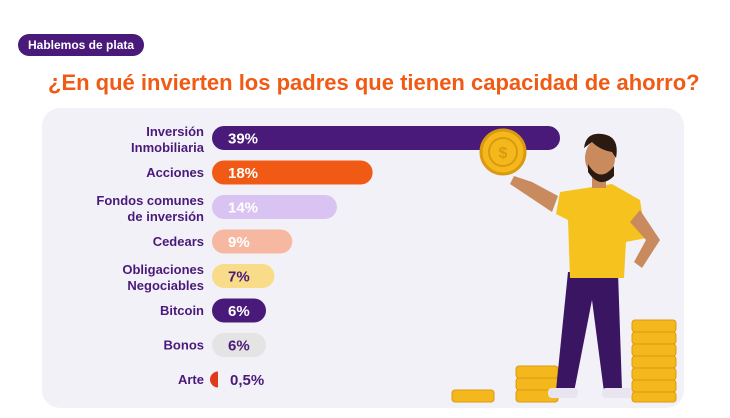 The image size is (730, 418). What do you see at coordinates (243, 208) in the screenshot?
I see `value-label: 14%` at bounding box center [243, 208].